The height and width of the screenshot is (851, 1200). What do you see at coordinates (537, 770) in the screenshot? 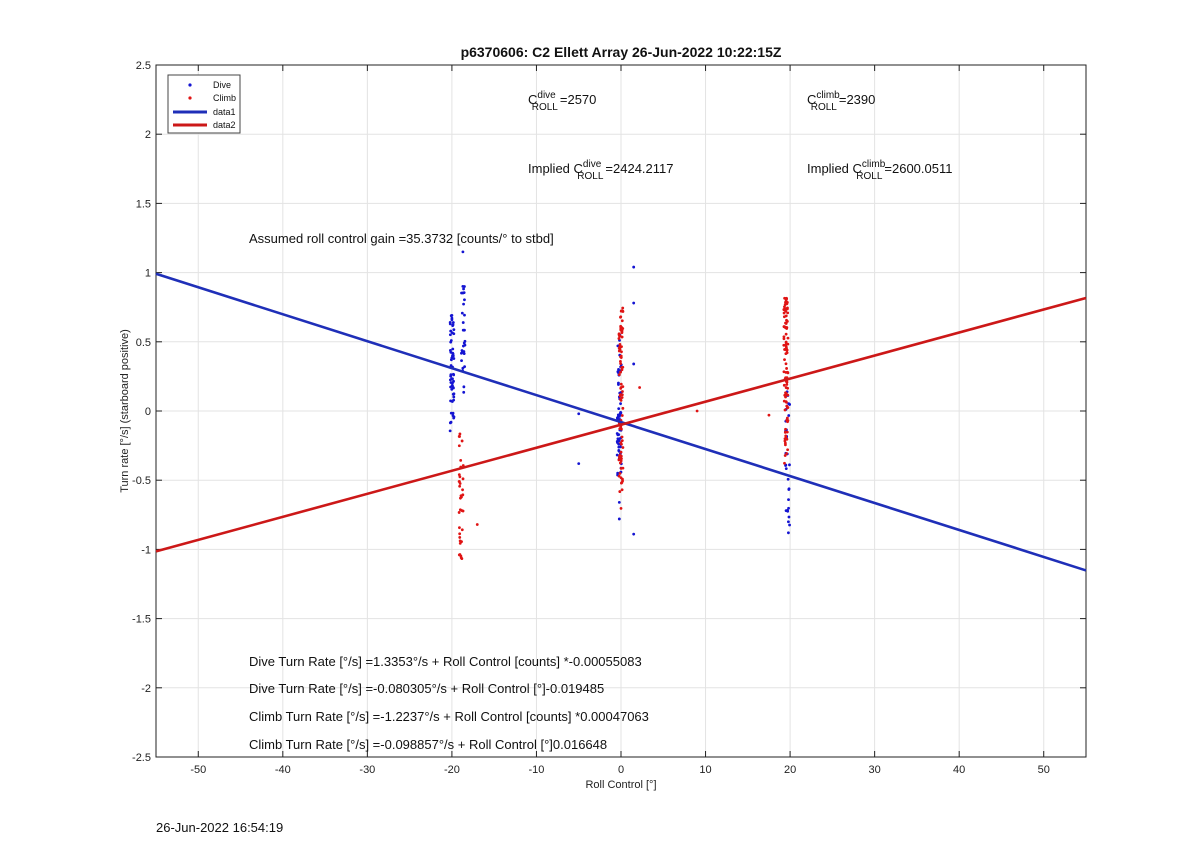
I see `x-tick-label: -10` at bounding box center [537, 770].